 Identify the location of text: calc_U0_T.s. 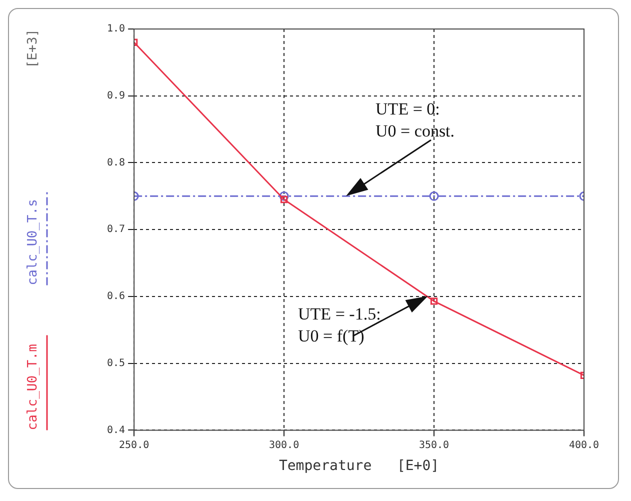
(32, 242).